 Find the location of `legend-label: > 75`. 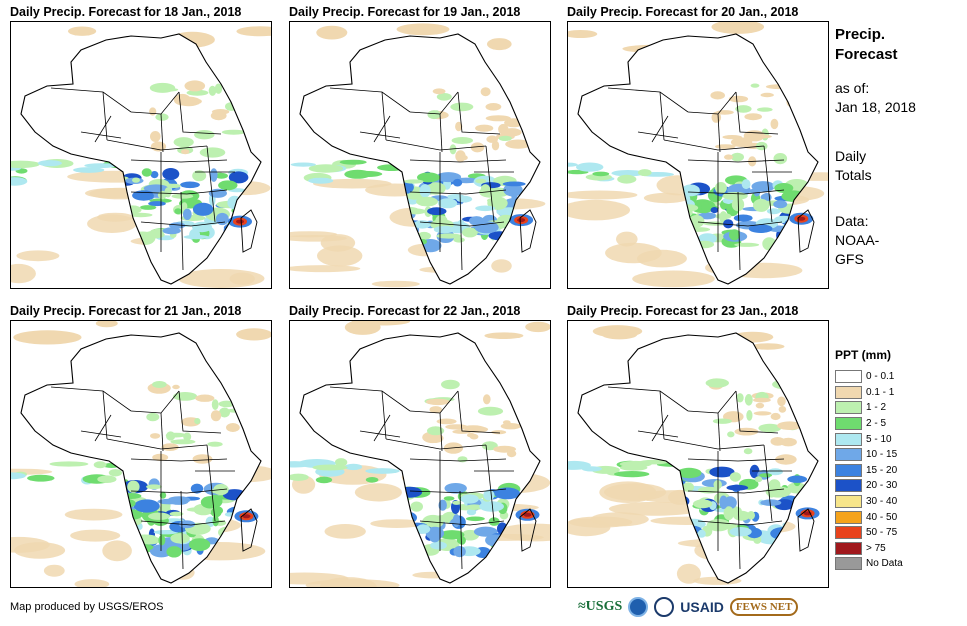

legend-label: > 75 is located at coordinates (876, 548).